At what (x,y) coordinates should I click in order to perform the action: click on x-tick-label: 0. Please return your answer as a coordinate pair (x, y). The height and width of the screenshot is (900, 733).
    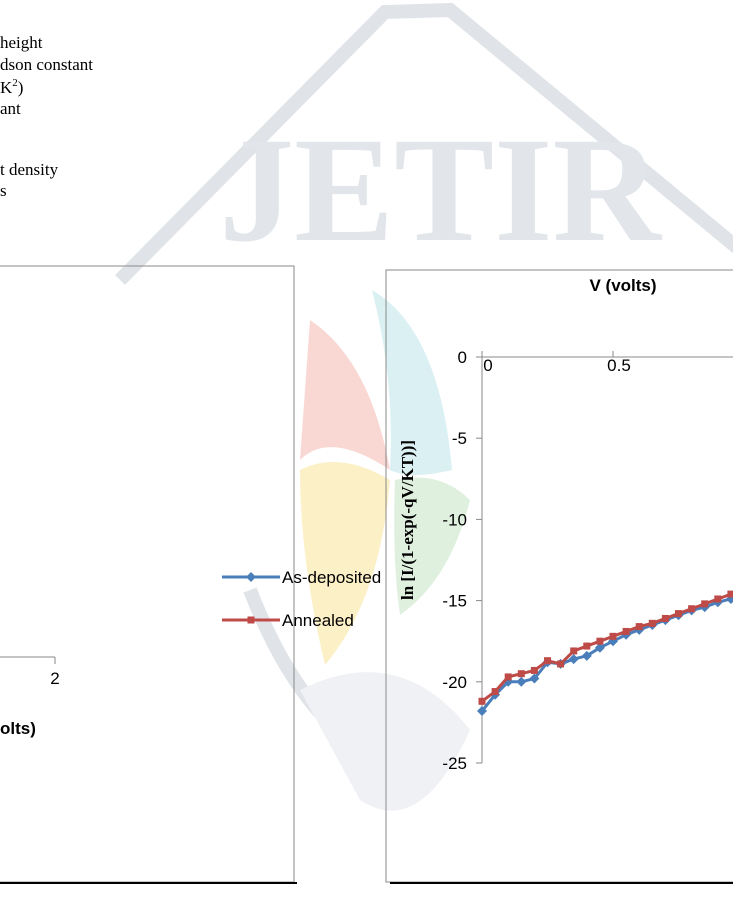
    Looking at the image, I should click on (487, 365).